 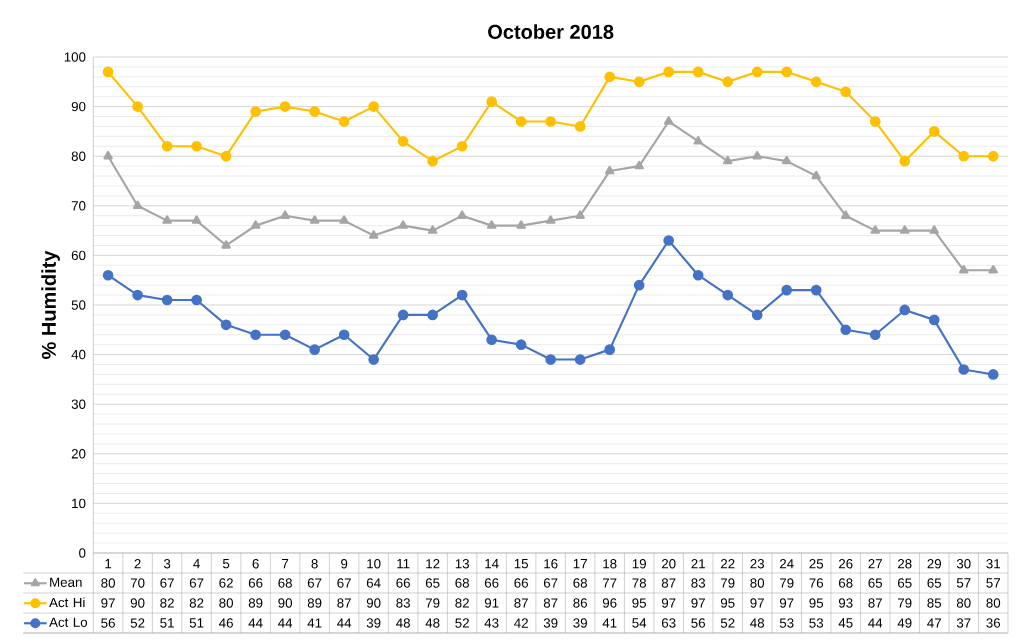 I want to click on x-tick-label: 29, so click(x=934, y=564).